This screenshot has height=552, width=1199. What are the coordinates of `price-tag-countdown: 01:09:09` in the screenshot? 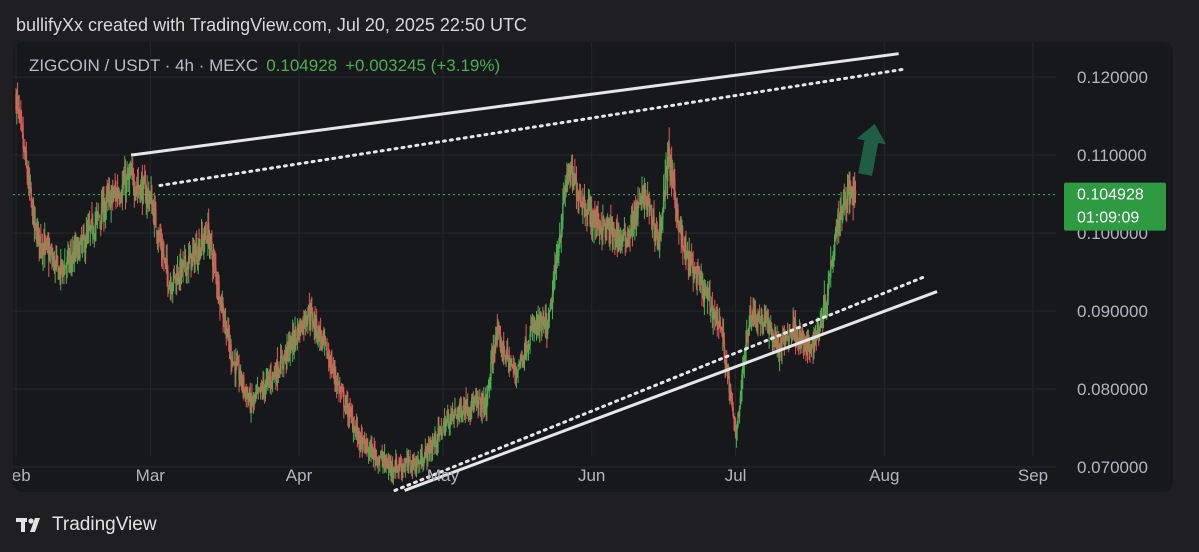 It's located at (1108, 218).